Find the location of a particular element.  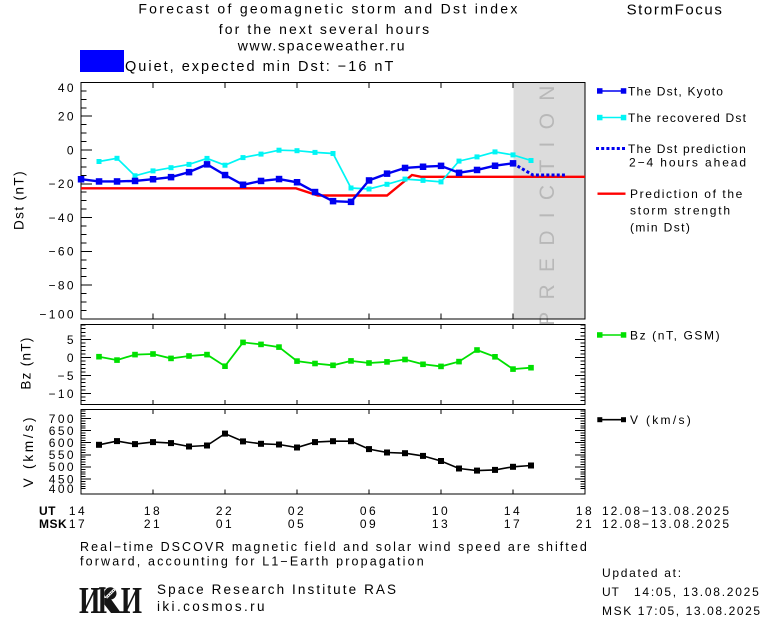

svg-text: −60 is located at coordinates (62, 252).